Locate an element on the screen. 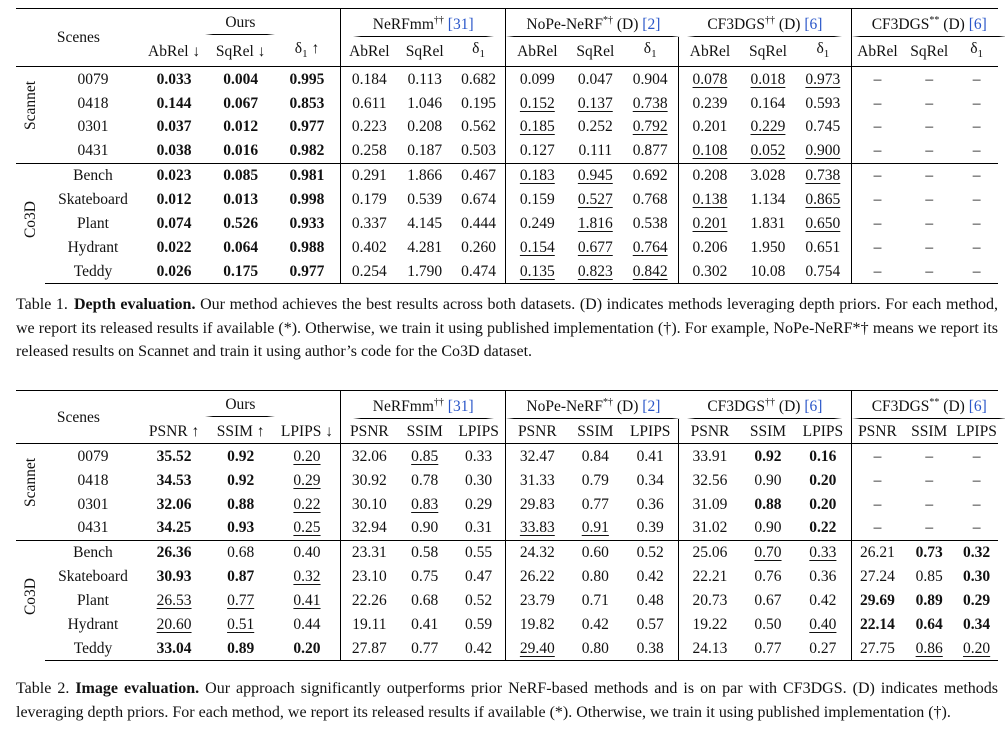 Image resolution: width=1005 pixels, height=756 pixels. table1-cell-value: 0.768 is located at coordinates (650, 200).